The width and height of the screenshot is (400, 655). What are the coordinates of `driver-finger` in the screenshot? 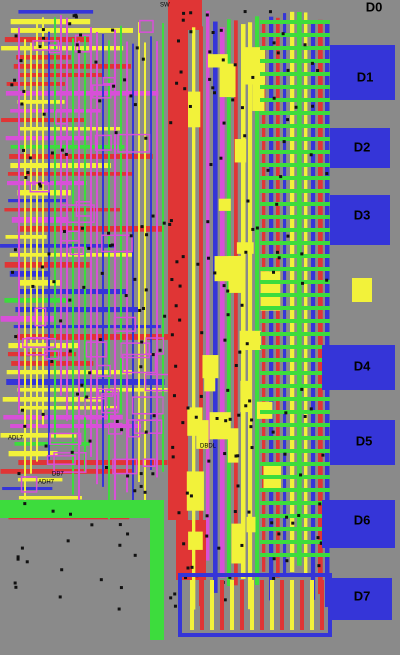 It's located at (262, 605).